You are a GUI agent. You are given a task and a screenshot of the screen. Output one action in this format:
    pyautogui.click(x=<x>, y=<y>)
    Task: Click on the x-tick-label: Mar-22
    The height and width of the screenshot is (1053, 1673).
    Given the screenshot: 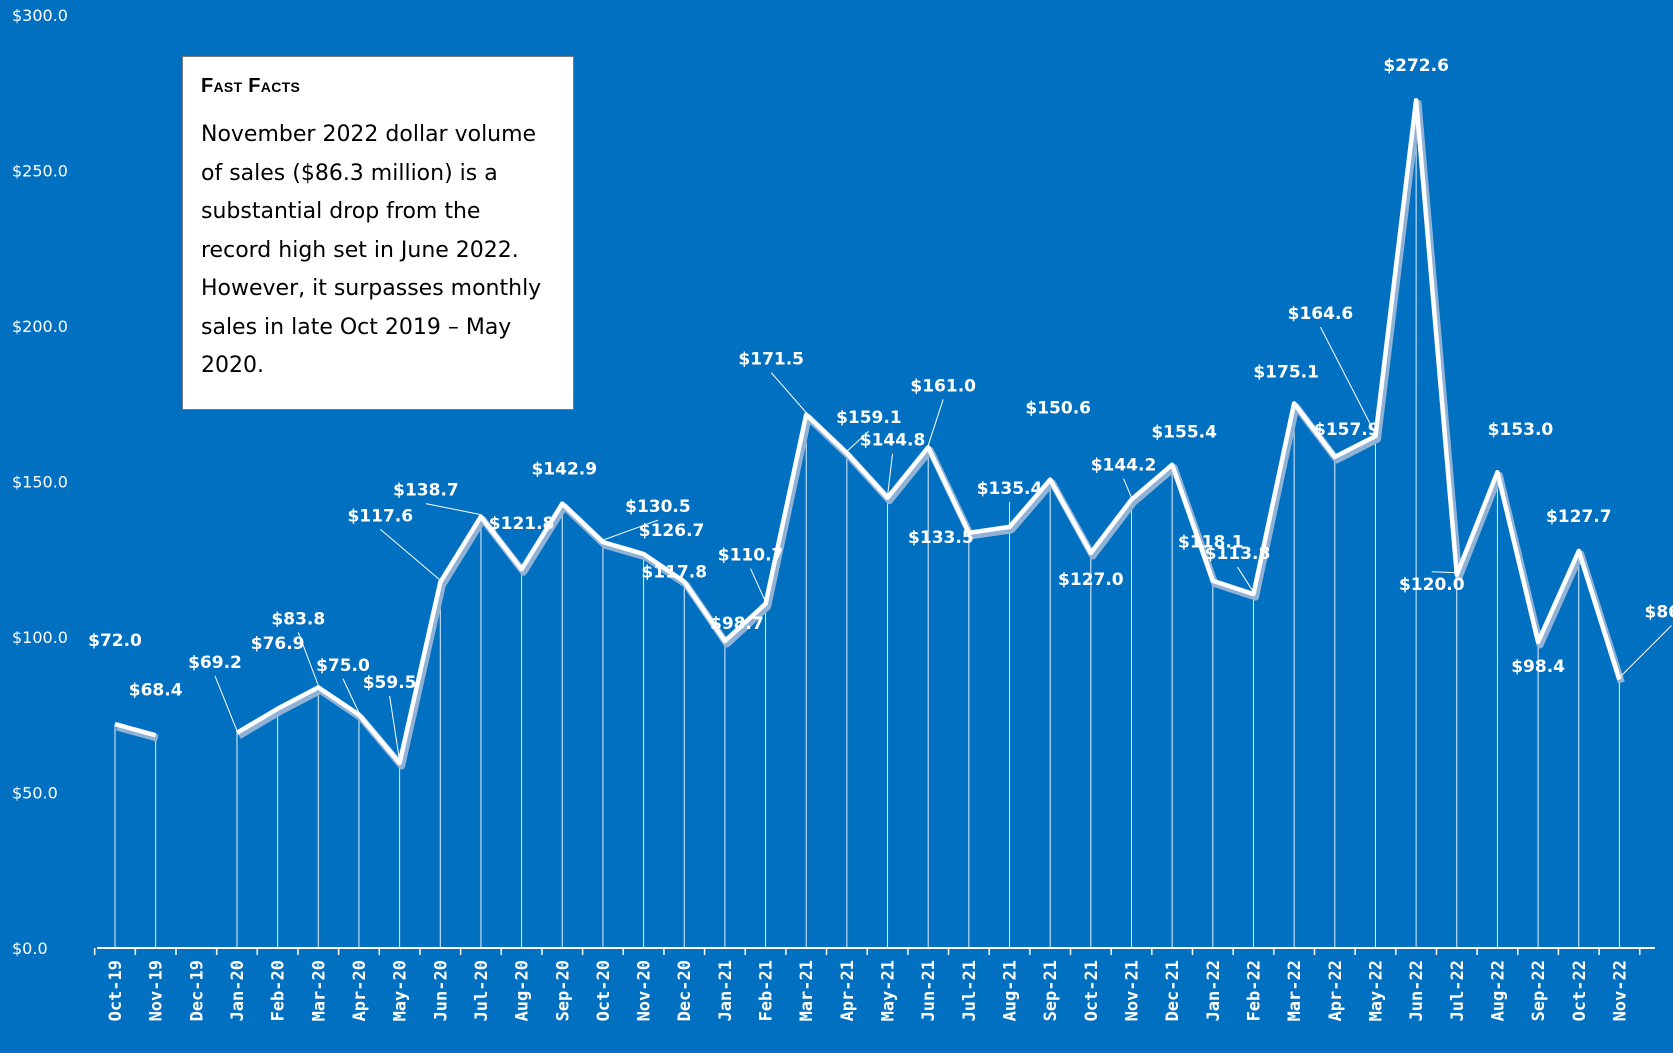 What is the action you would take?
    pyautogui.click(x=1295, y=990)
    